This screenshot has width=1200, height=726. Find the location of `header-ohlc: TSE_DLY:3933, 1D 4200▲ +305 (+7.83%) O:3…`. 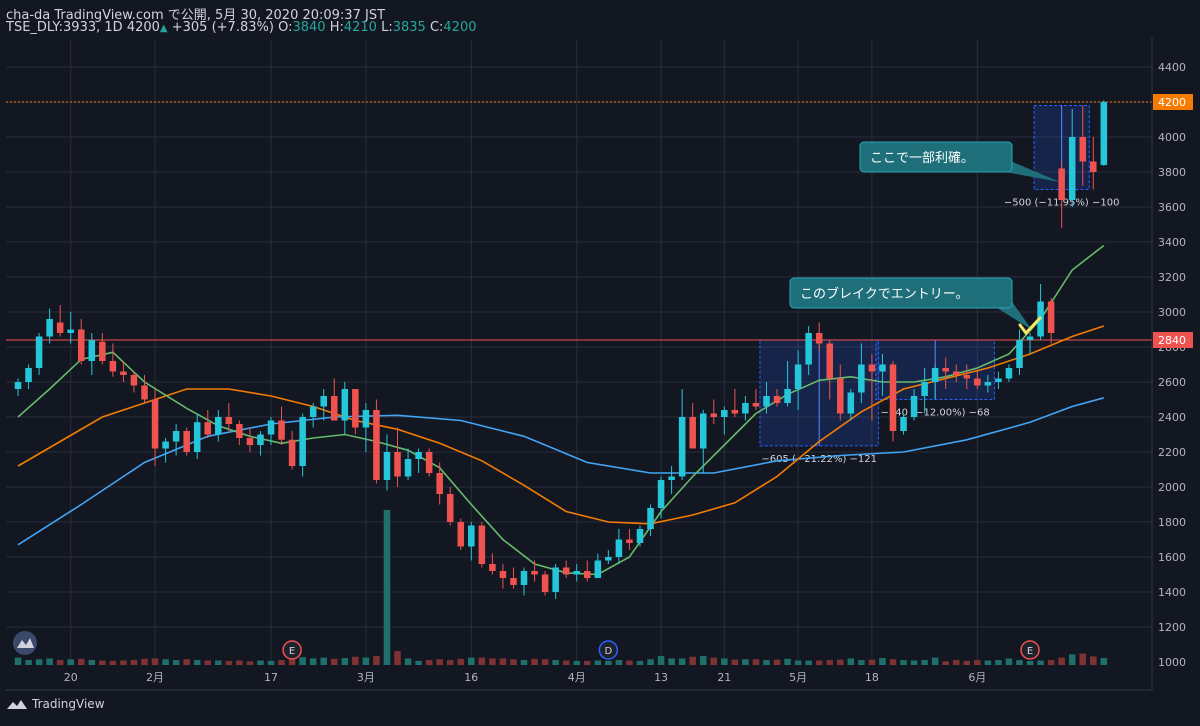

header-ohlc: TSE_DLY:3933, 1D 4200▲ +305 (+7.83%) O:3… is located at coordinates (241, 27).